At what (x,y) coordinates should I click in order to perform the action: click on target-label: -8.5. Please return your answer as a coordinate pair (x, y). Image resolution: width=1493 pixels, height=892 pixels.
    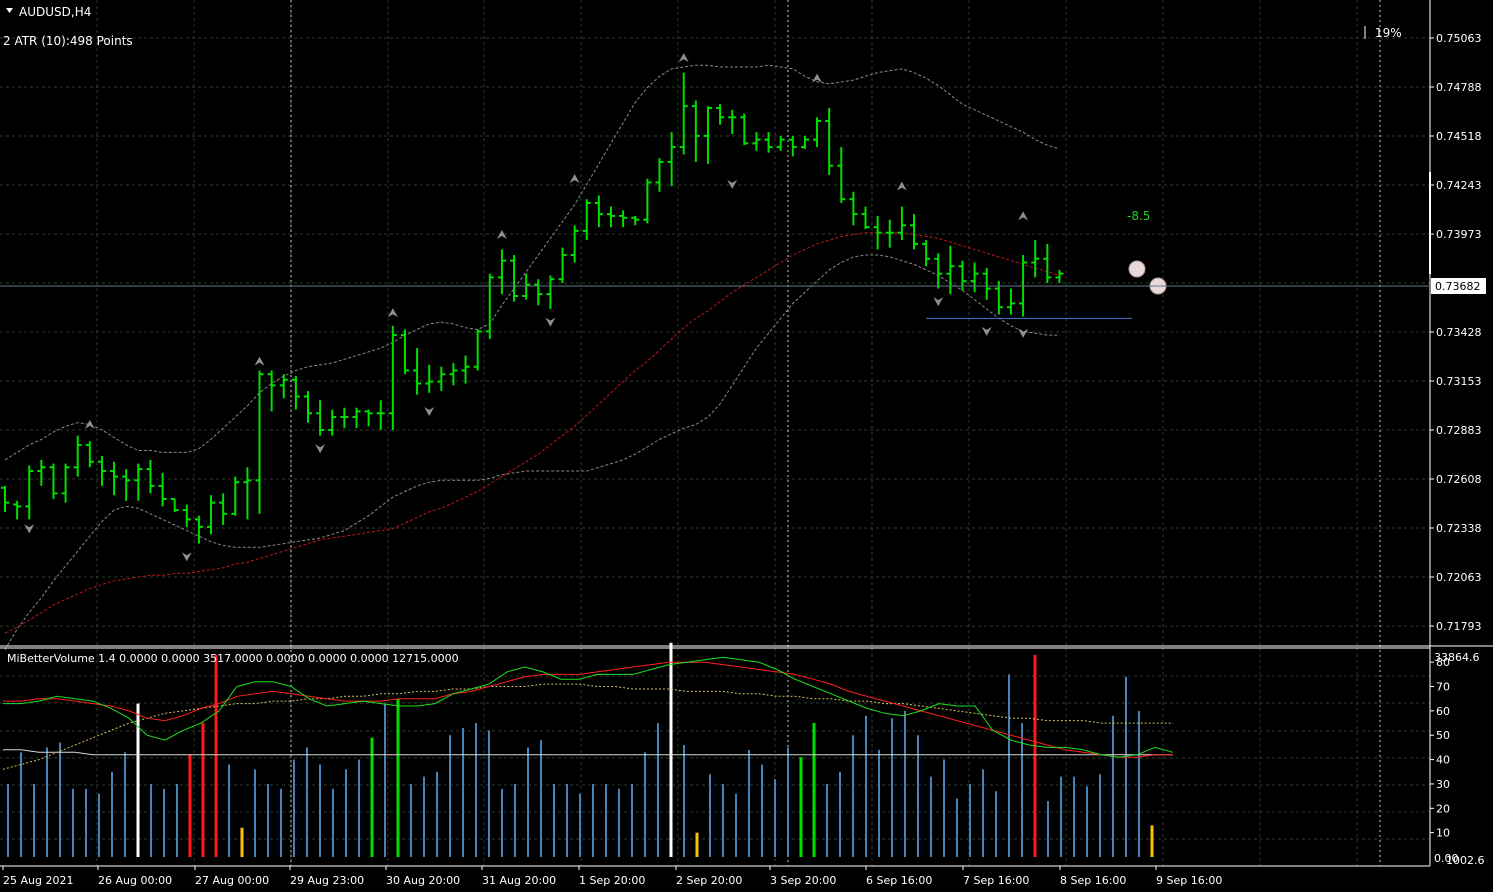
    Looking at the image, I should click on (1138, 216).